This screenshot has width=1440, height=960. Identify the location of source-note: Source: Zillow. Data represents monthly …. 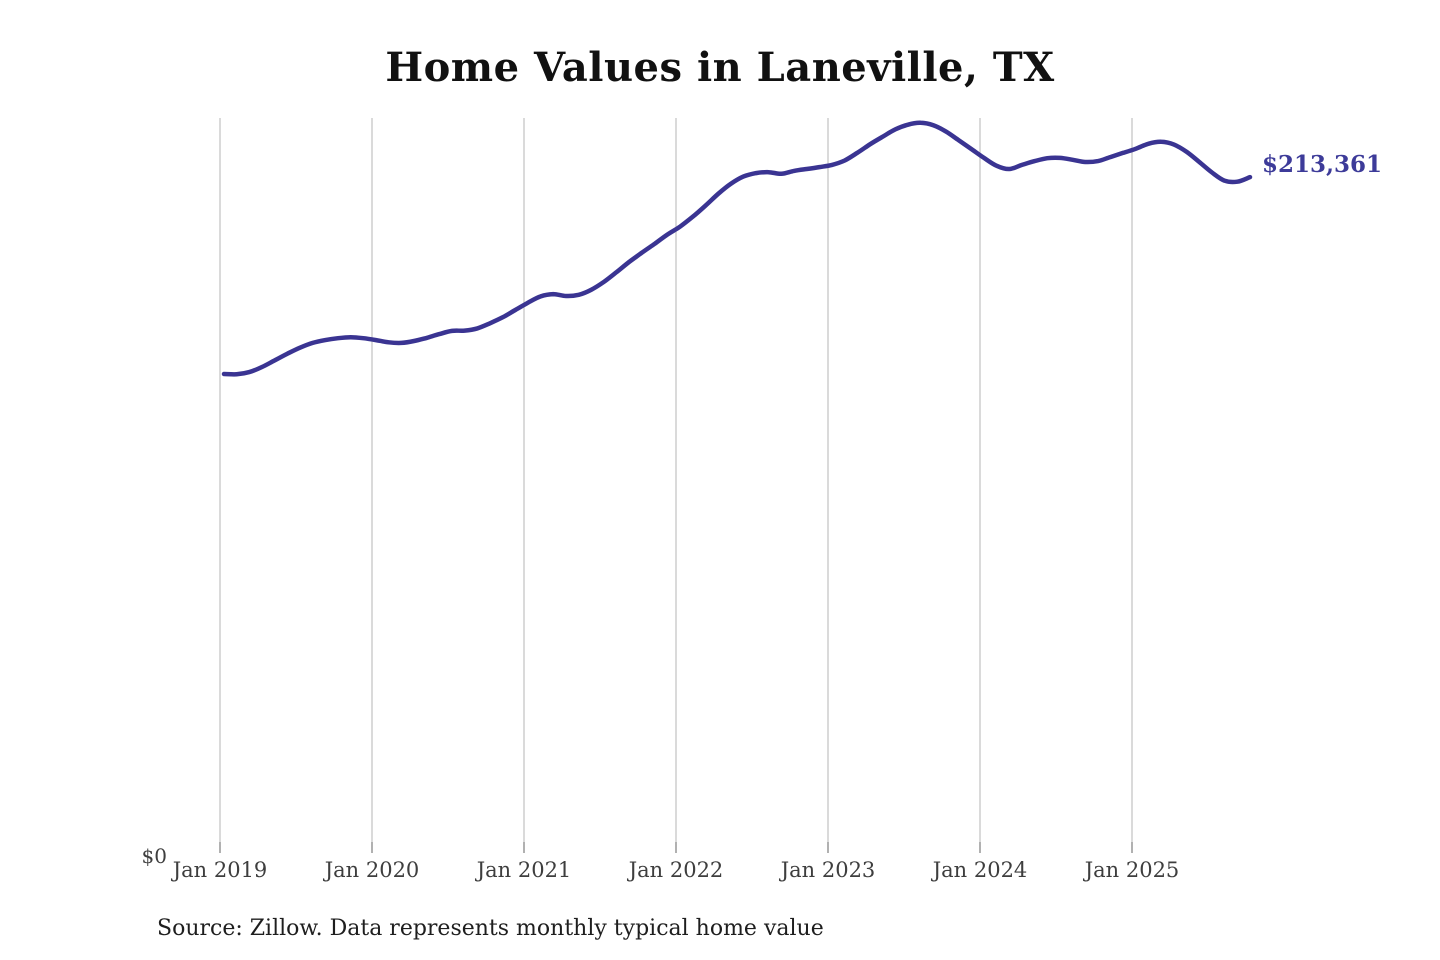
(490, 928).